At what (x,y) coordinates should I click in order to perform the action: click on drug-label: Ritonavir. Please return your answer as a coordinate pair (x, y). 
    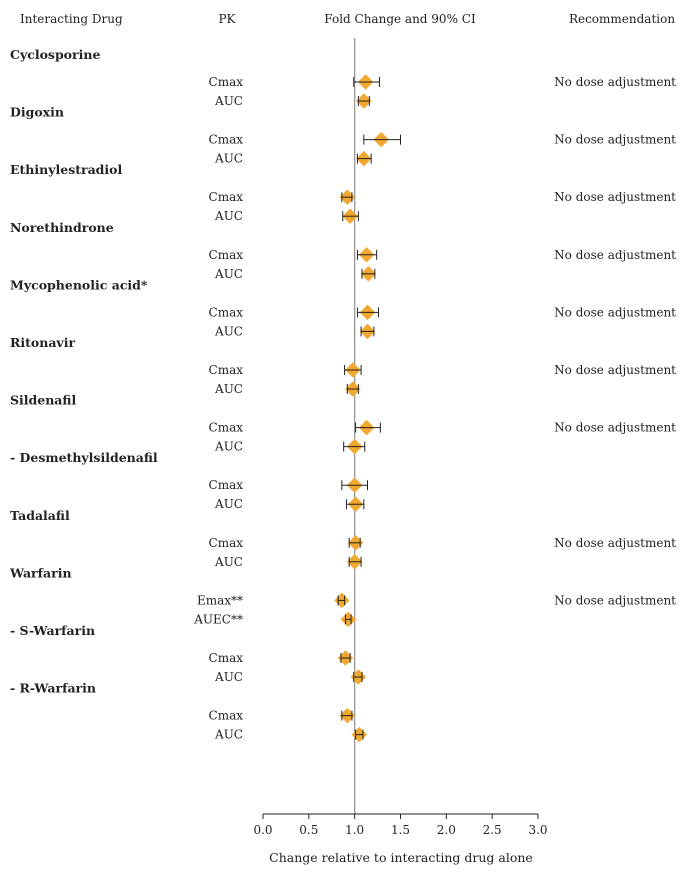
    Looking at the image, I should click on (42, 342).